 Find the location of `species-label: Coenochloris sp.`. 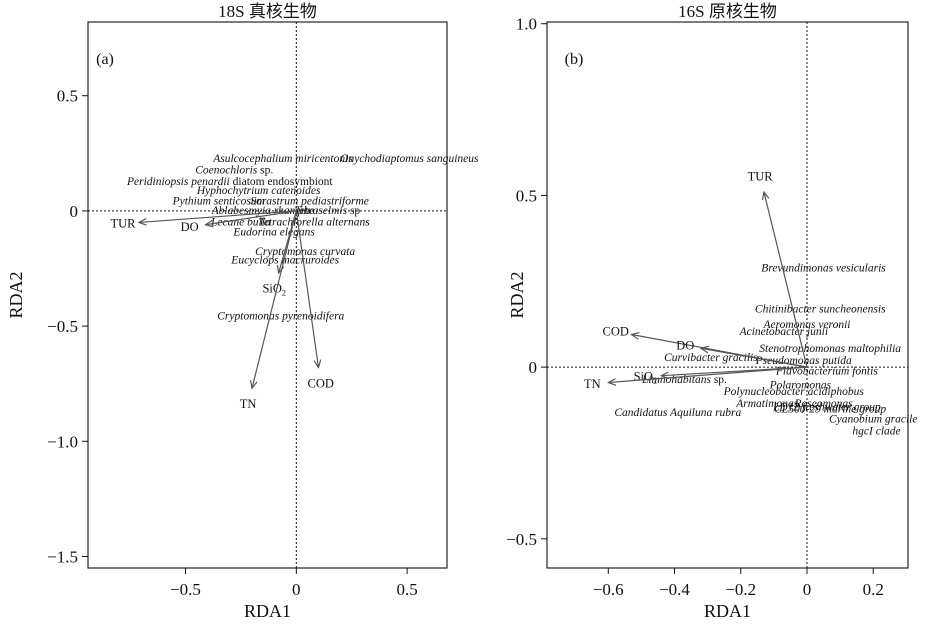

species-label: Coenochloris sp. is located at coordinates (234, 170).